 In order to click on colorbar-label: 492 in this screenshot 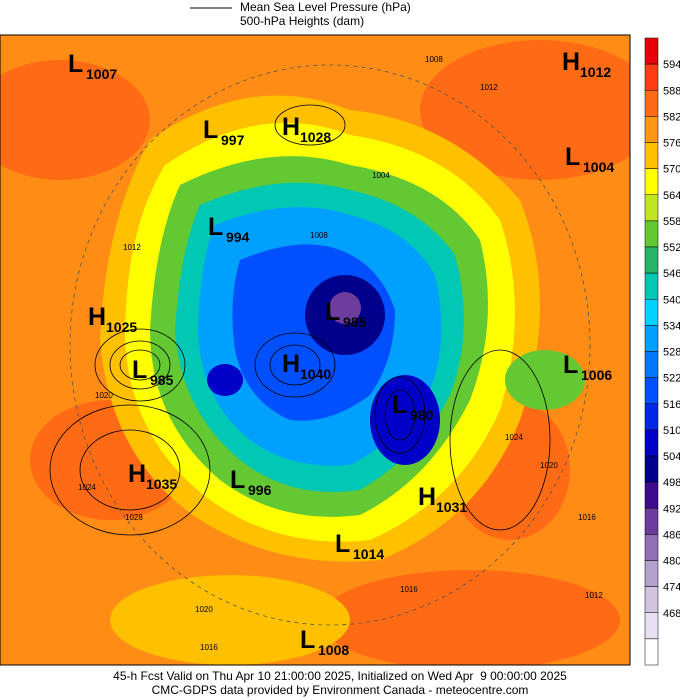, I will do `click(671, 509)`.